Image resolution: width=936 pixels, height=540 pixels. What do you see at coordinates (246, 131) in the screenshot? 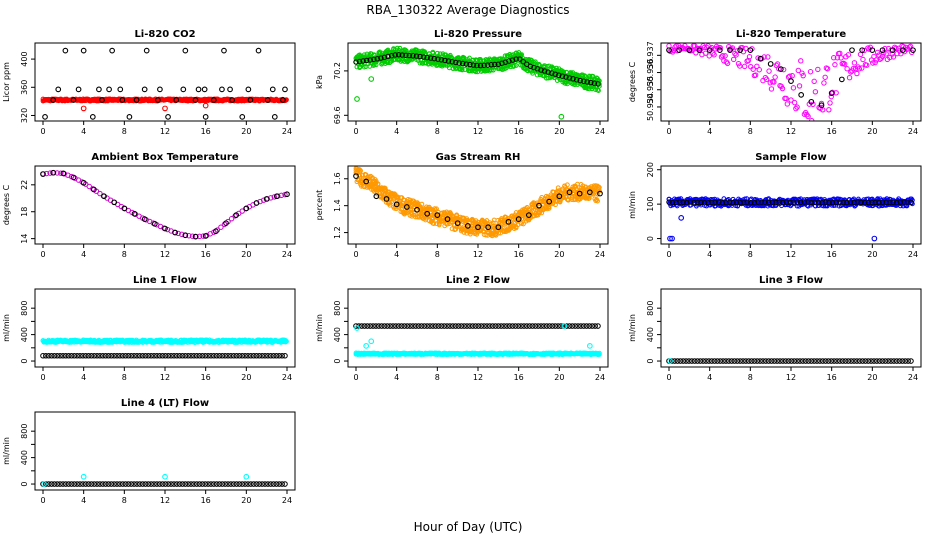
I see `x-tick-label: 20` at bounding box center [246, 131].